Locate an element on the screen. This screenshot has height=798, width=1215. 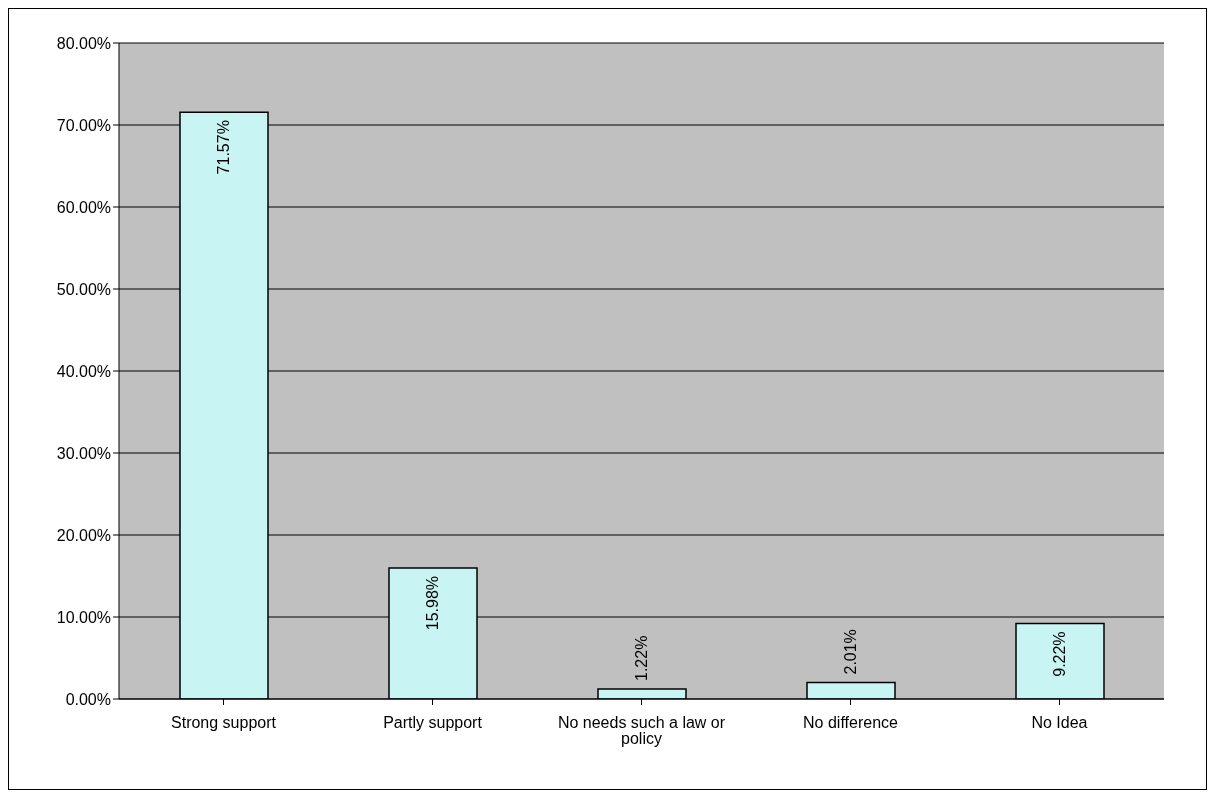
y-tick-label: 80.00% is located at coordinates (83, 43).